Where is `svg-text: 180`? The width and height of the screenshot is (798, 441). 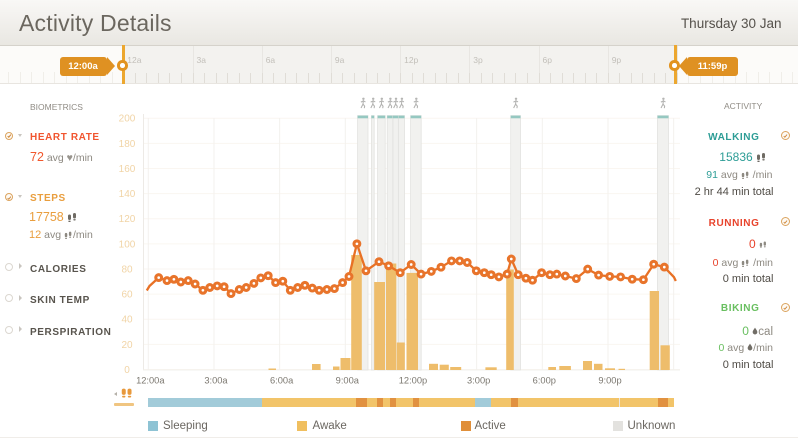
svg-text: 180 is located at coordinates (127, 144).